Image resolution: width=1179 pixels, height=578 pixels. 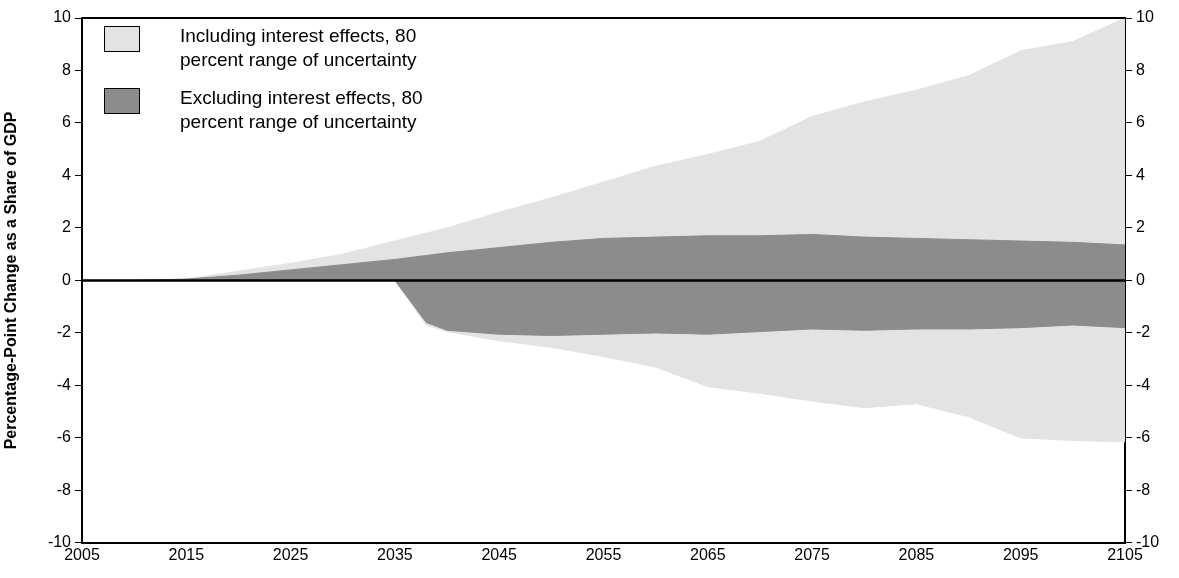 I want to click on y-axis-title: Percentage-Point Change as a Share of GDP, so click(x=11, y=280).